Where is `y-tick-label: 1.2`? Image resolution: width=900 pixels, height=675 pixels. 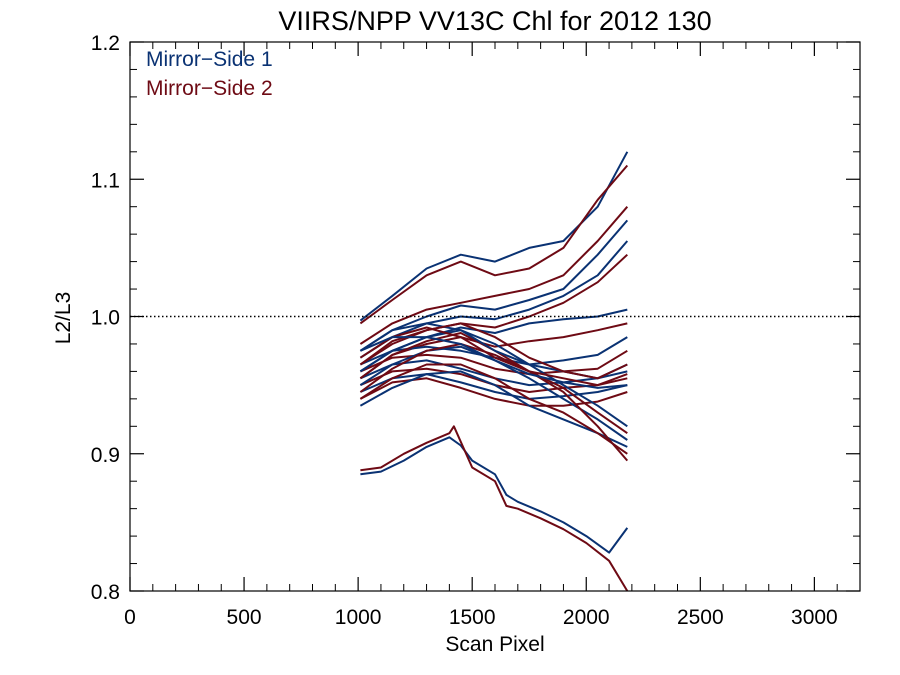 y-tick-label: 1.2 is located at coordinates (105, 43).